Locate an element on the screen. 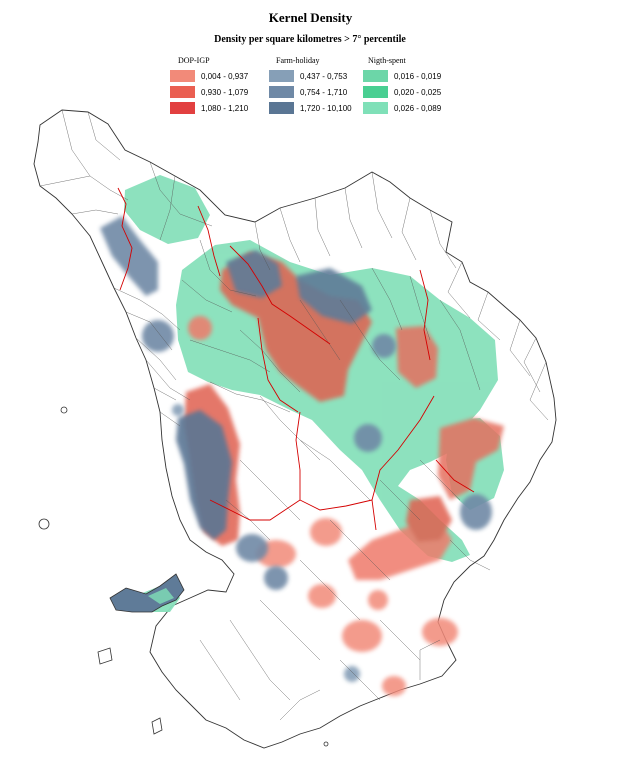  legend-label: 0,016 - 0,019 is located at coordinates (418, 76).